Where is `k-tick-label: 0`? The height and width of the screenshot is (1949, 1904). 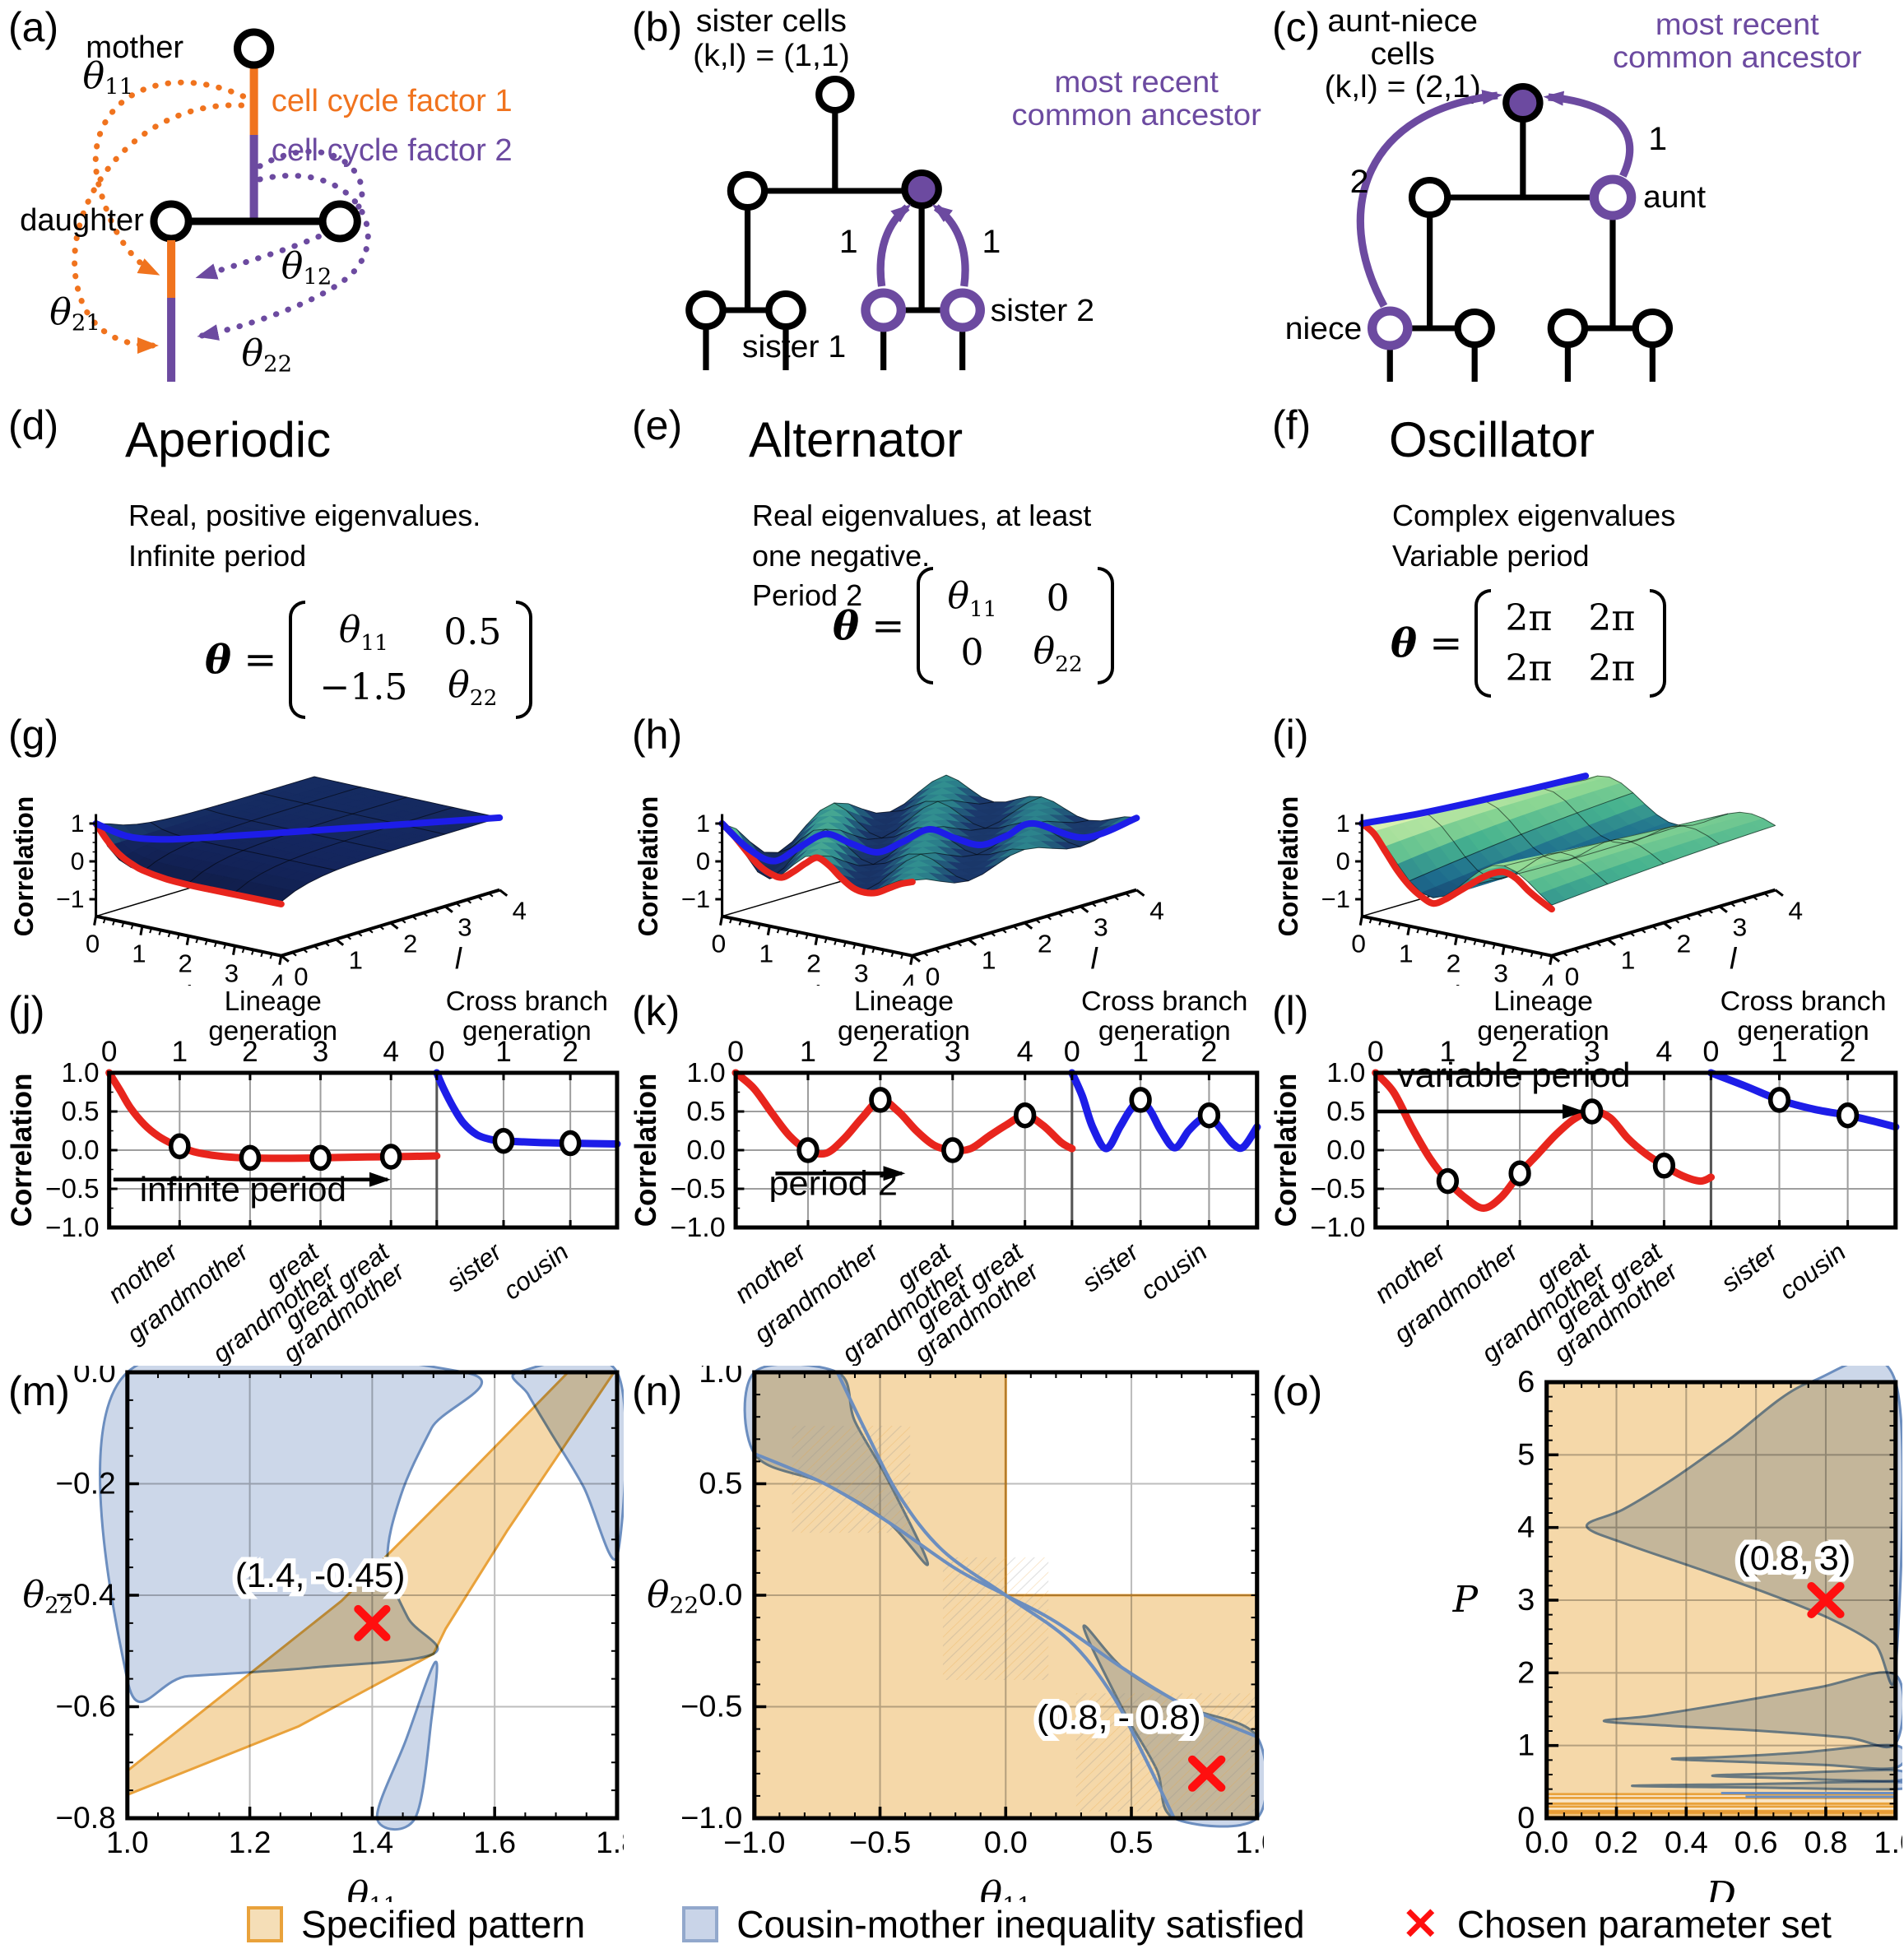 k-tick-label: 0 is located at coordinates (93, 944).